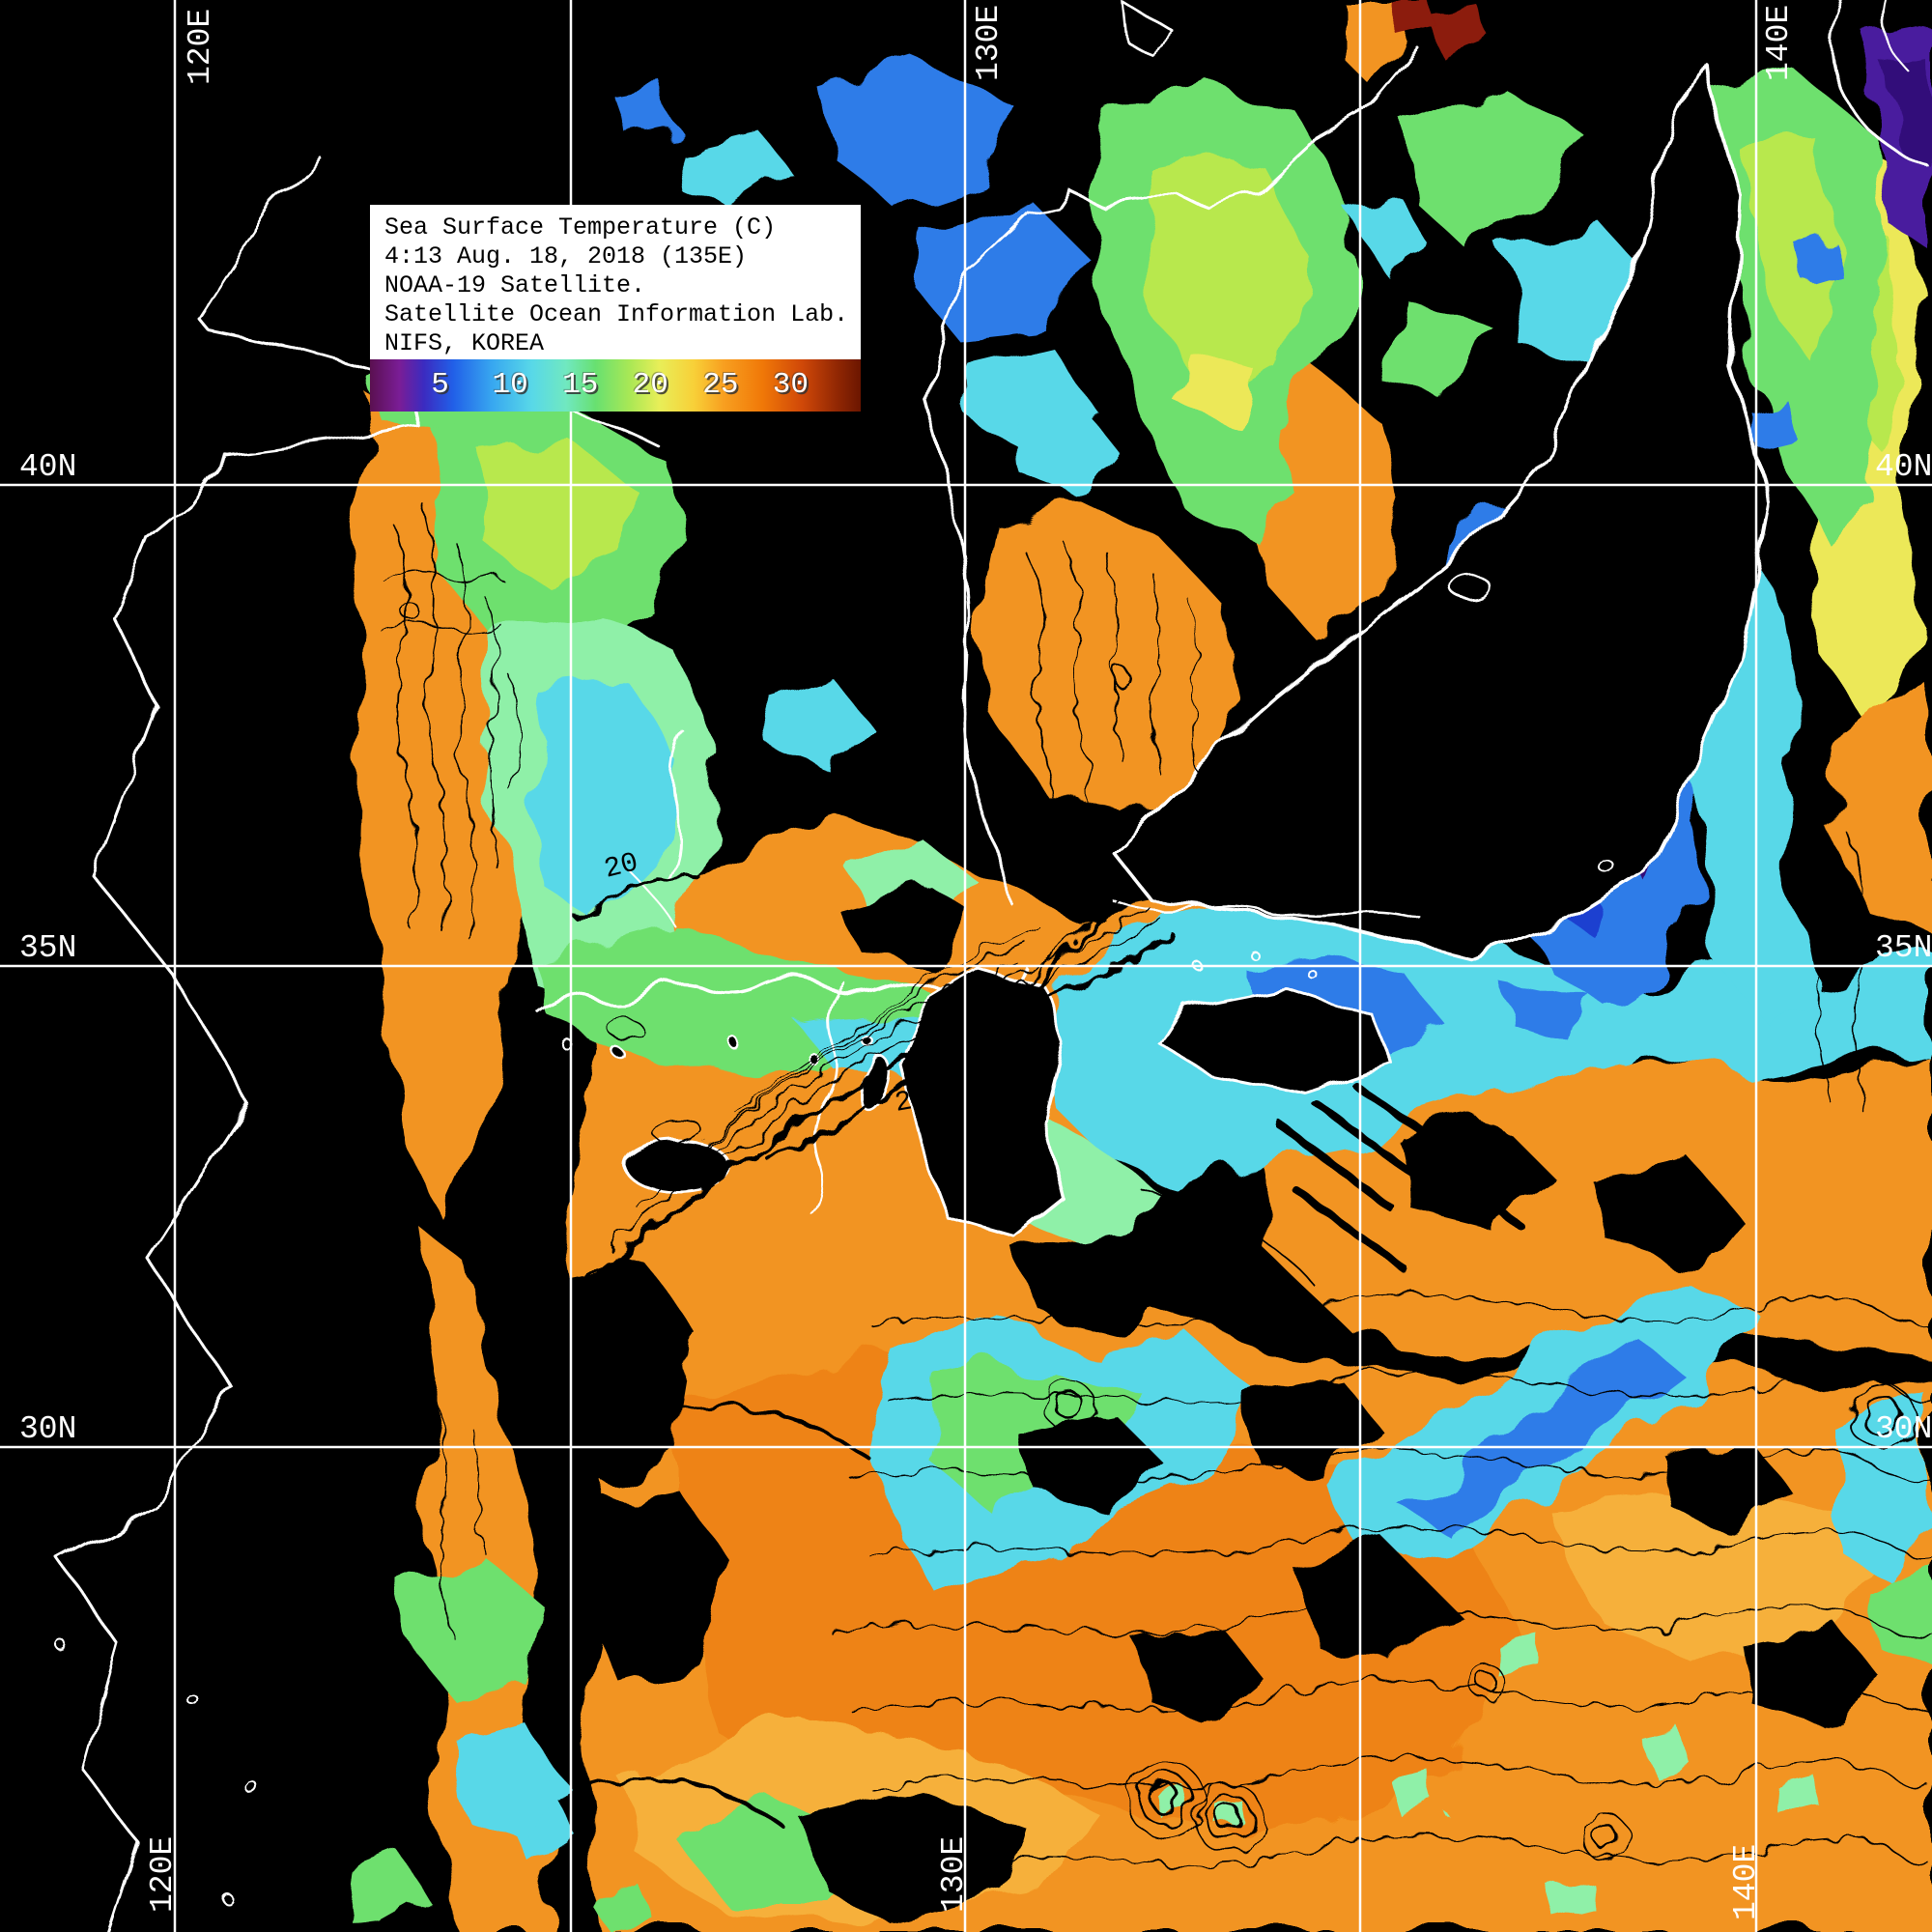 The image size is (1932, 1932). I want to click on lon-label-bottom: 140E, so click(1746, 1882).